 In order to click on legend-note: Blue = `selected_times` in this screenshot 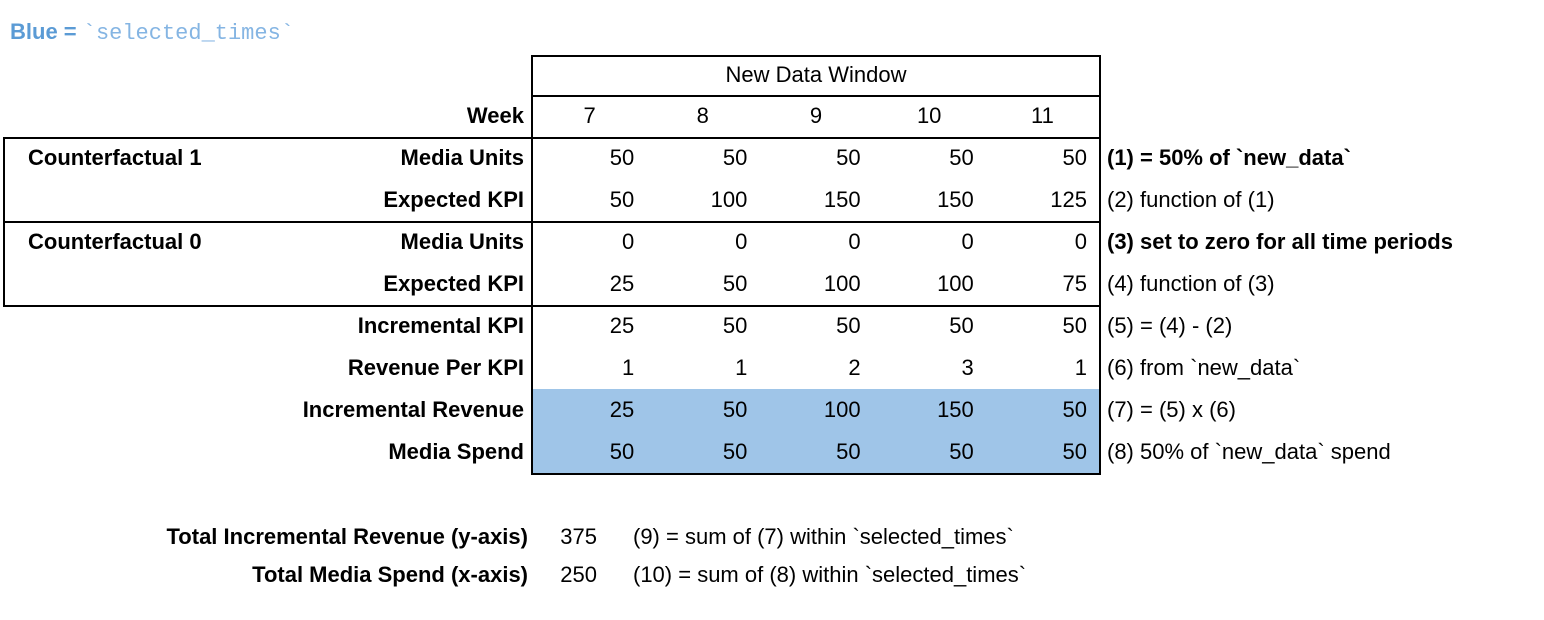, I will do `click(152, 32)`.